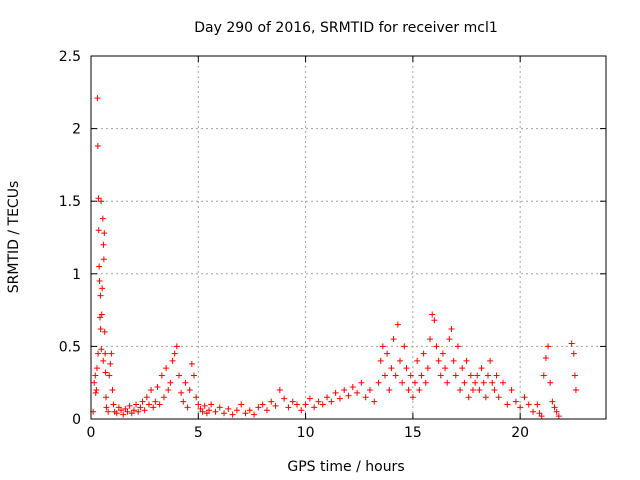  I want to click on x-tick-label: 0, so click(91, 433).